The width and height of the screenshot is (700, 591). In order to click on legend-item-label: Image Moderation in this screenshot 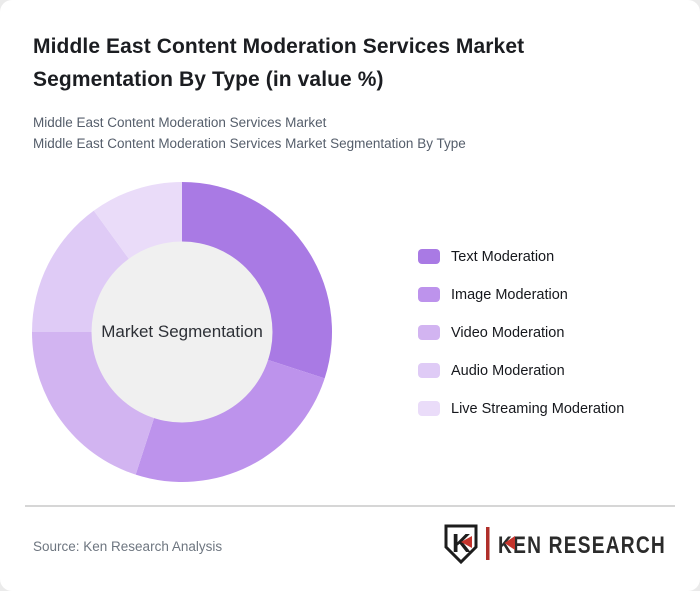, I will do `click(509, 294)`.